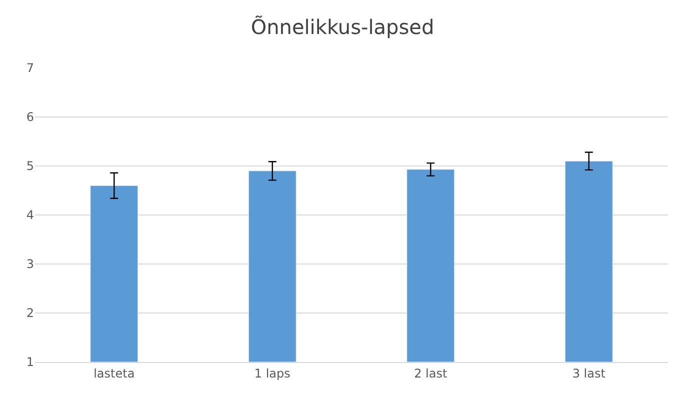 The width and height of the screenshot is (685, 404). I want to click on y-tick-label: 4, so click(30, 215).